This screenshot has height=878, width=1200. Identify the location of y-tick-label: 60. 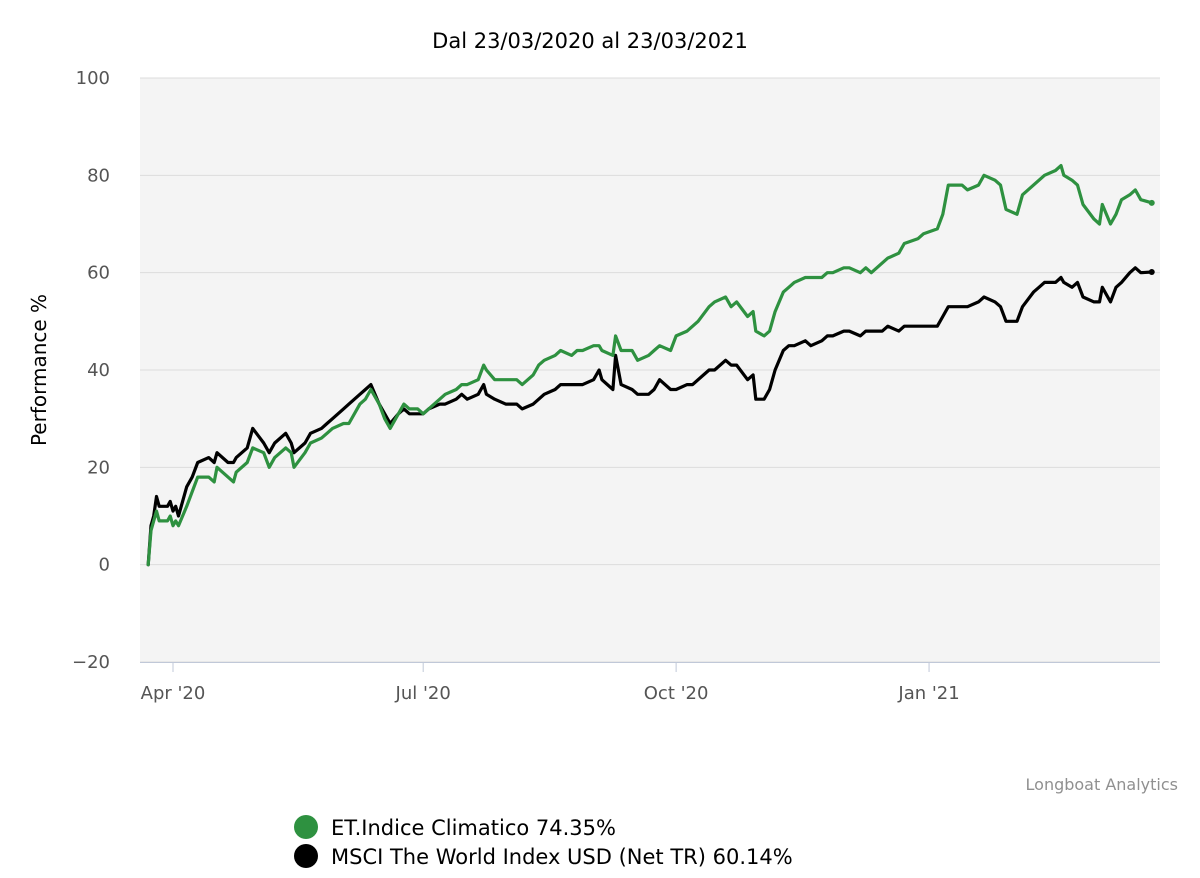
(98, 273).